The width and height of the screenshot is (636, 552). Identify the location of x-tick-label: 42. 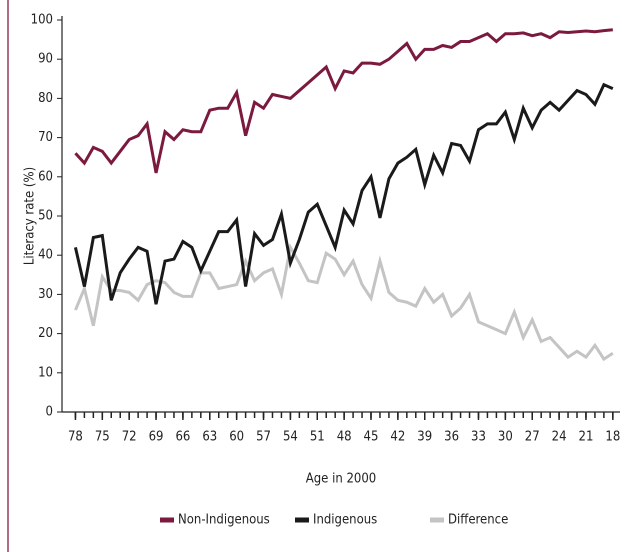
(397, 437).